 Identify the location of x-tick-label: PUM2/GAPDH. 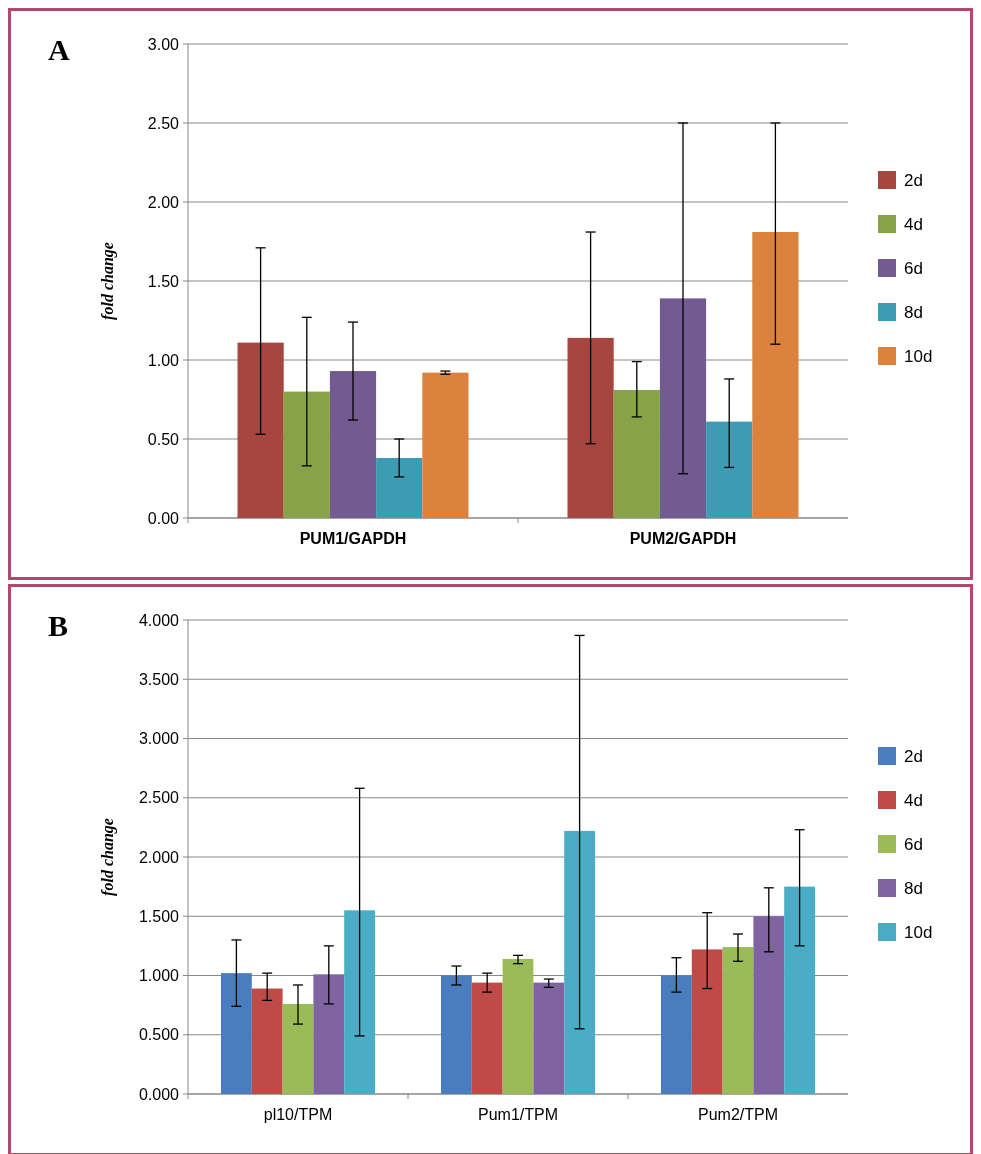
(683, 538).